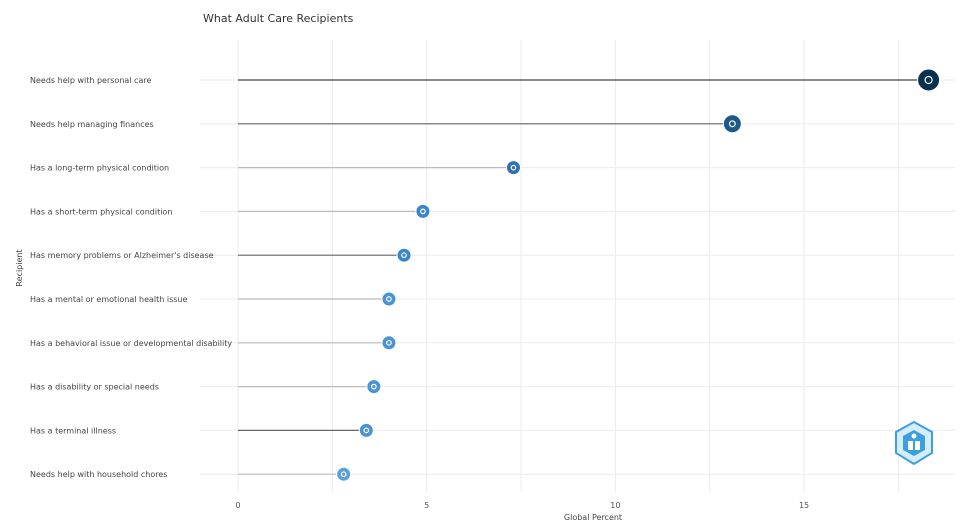  Describe the element at coordinates (92, 124) in the screenshot. I see `category-label: Needs help managing finances` at that location.